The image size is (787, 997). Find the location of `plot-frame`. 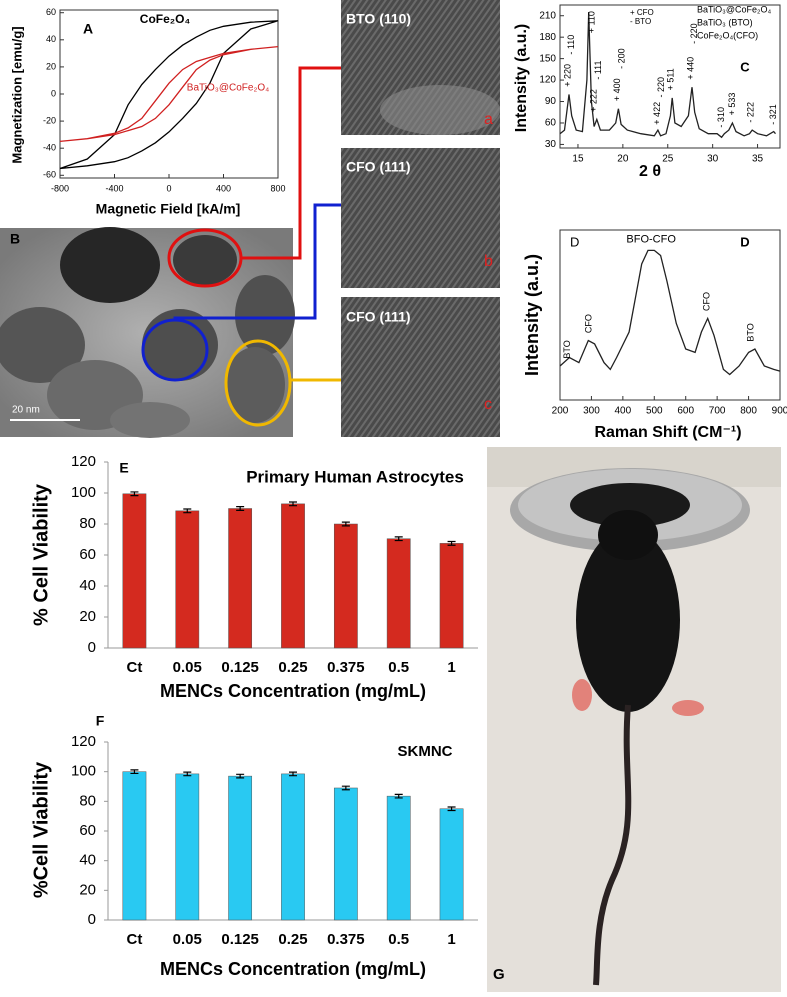

plot-frame is located at coordinates (670, 76).